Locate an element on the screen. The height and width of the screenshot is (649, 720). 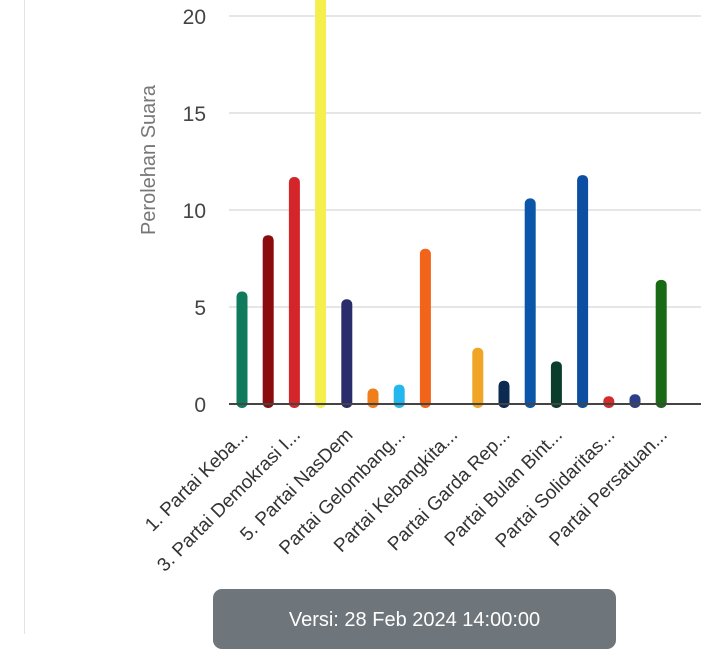
y-tick-label: 10 is located at coordinates (194, 211).